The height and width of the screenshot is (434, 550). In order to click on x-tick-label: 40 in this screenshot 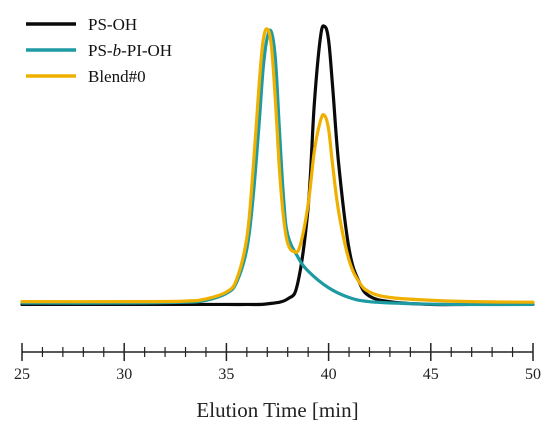, I will do `click(329, 374)`.